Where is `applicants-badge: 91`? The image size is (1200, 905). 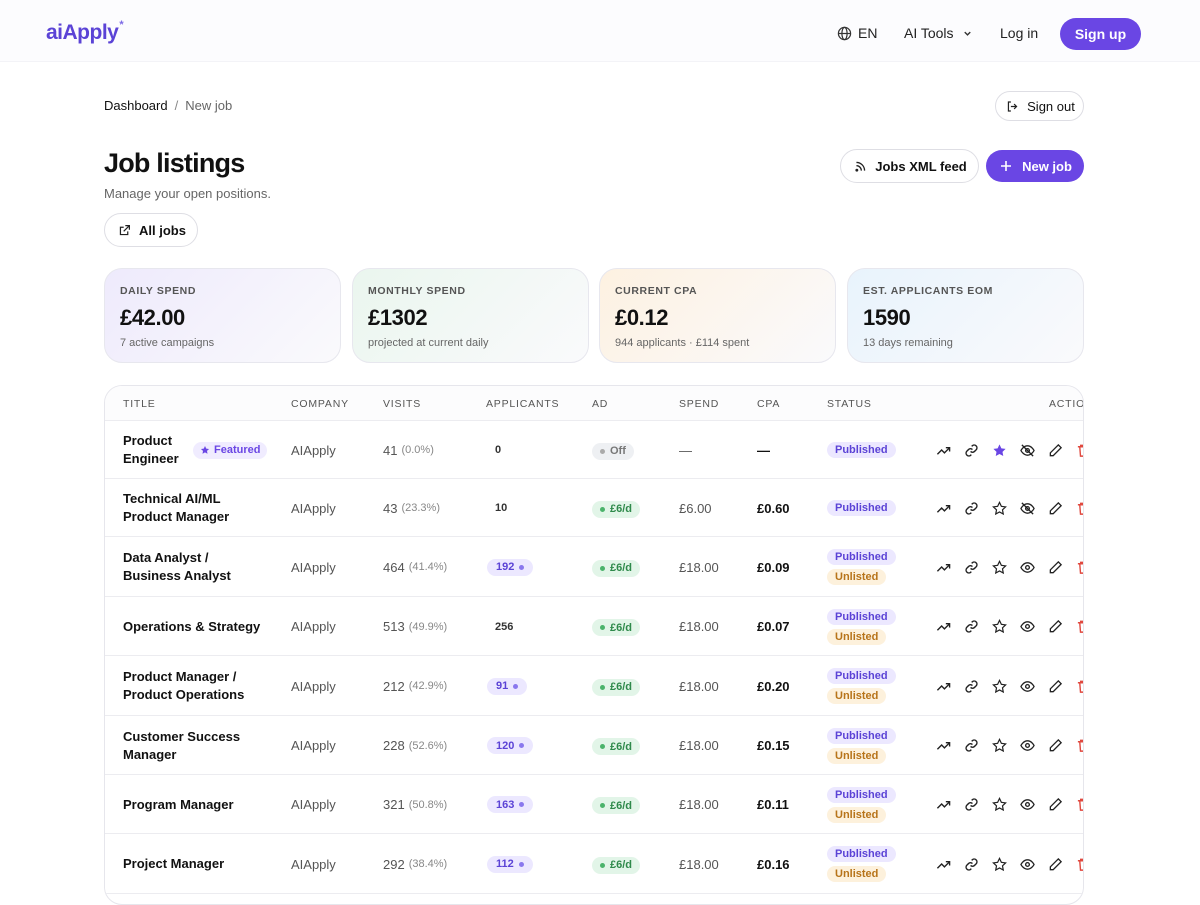 applicants-badge: 91 is located at coordinates (507, 686).